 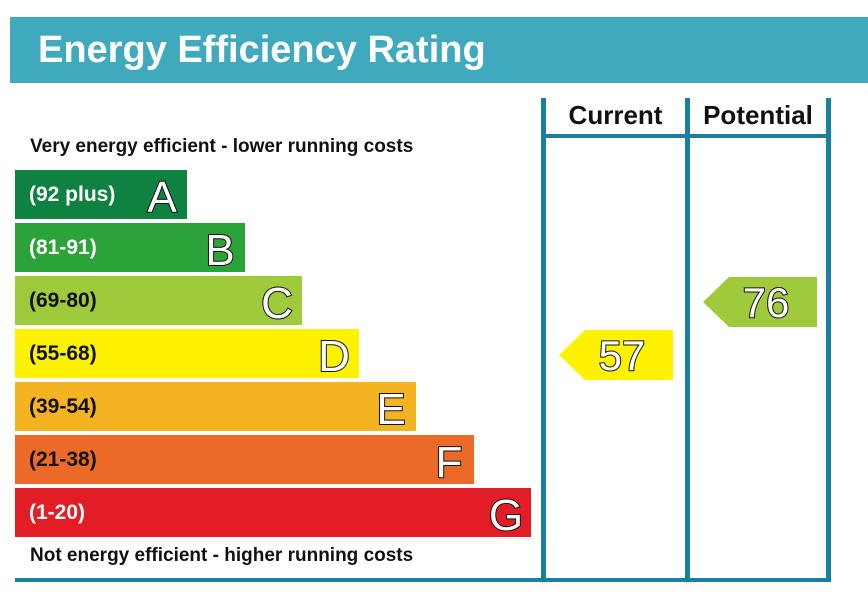 I want to click on band-range-label: (39-54), so click(x=63, y=406).